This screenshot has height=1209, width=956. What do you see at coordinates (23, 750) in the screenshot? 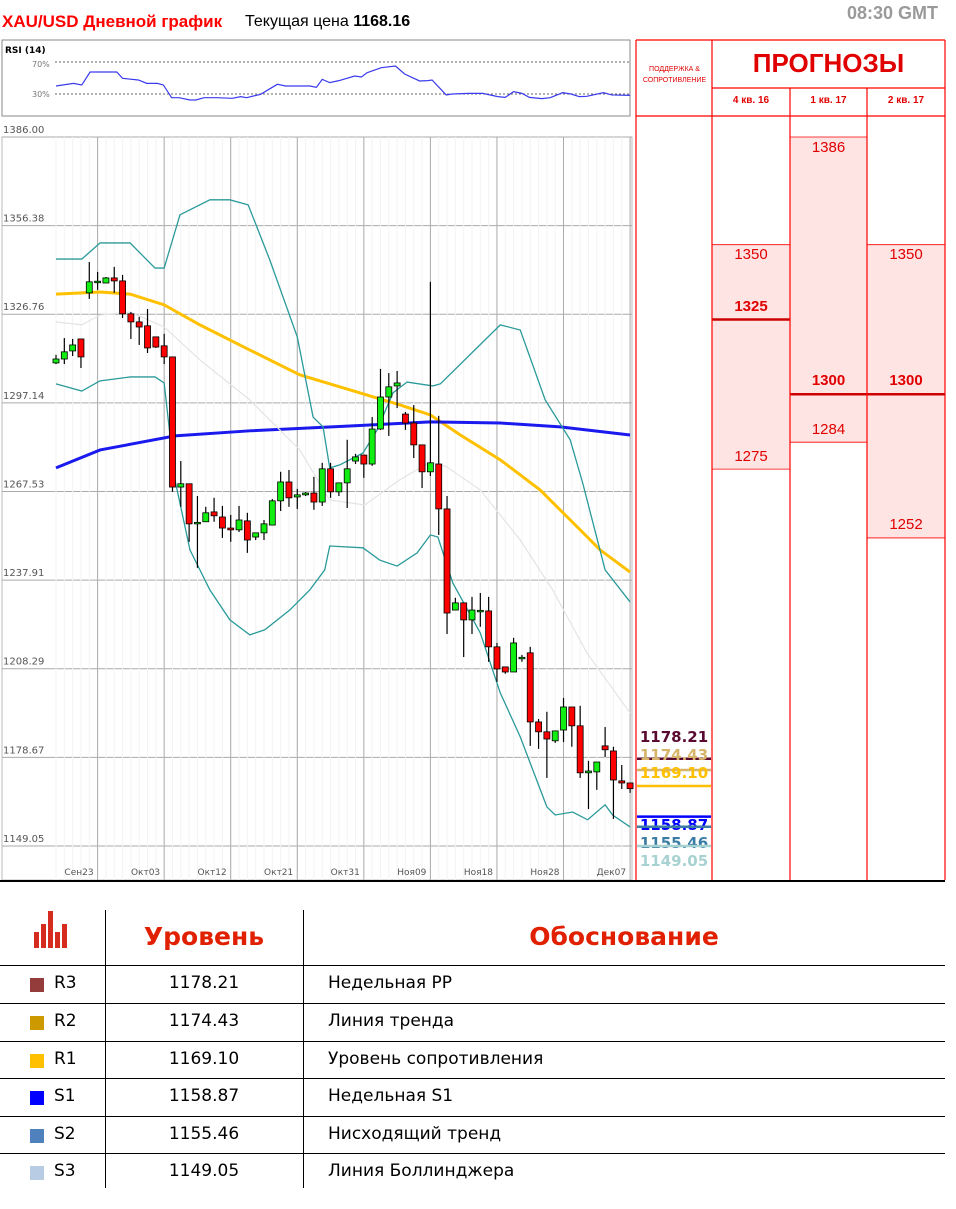
I see `price-tick-label: 1178.67` at bounding box center [23, 750].